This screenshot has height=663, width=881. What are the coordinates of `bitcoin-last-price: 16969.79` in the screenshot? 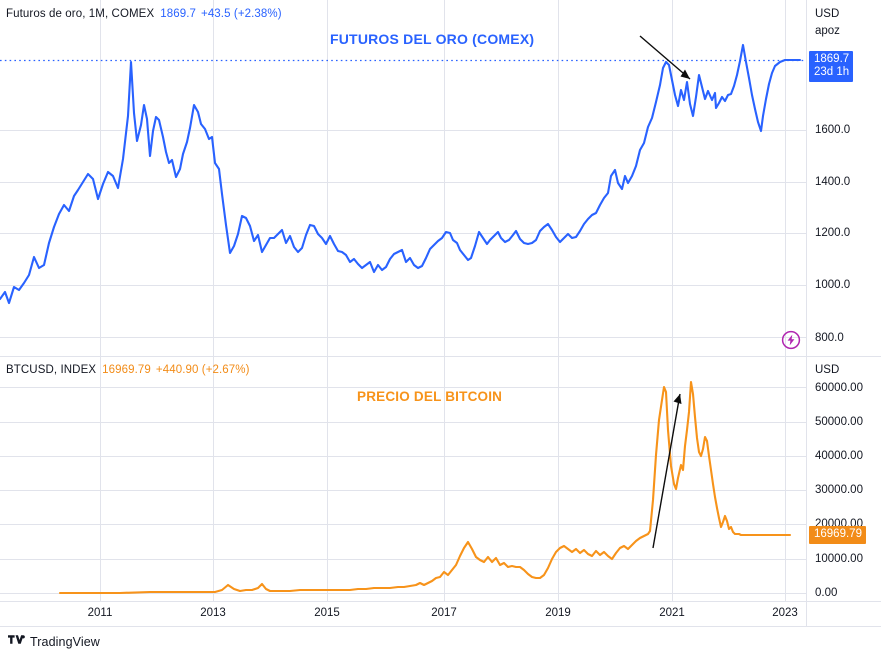 It's located at (126, 370).